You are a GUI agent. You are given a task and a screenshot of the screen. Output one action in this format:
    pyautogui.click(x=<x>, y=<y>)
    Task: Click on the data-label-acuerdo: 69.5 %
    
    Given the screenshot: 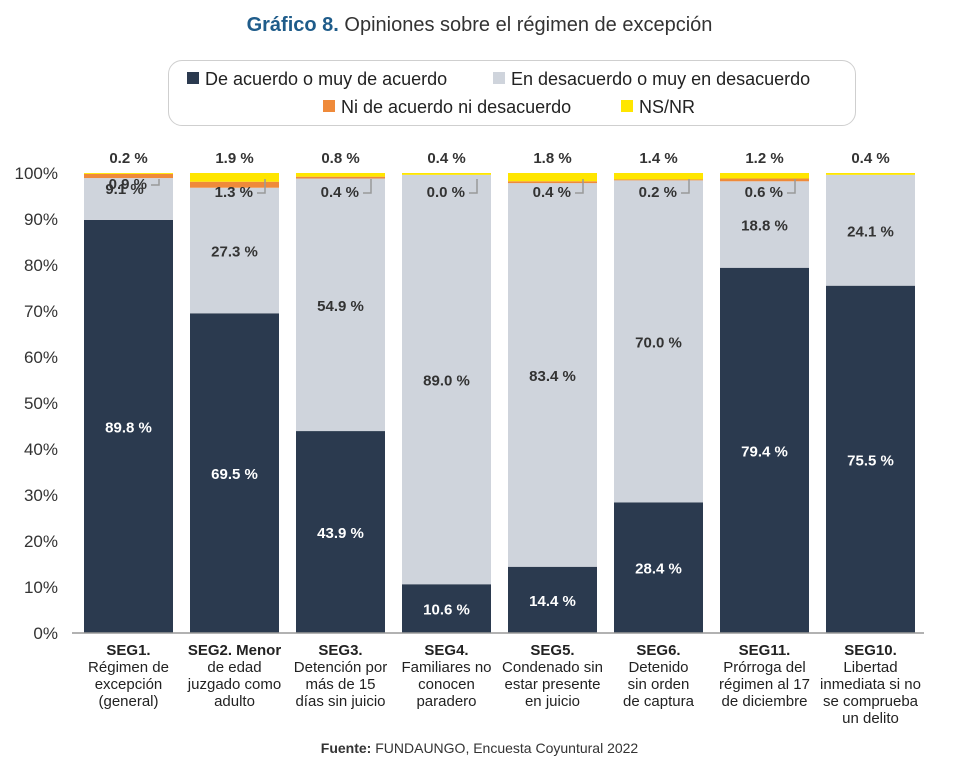 What is the action you would take?
    pyautogui.click(x=234, y=474)
    